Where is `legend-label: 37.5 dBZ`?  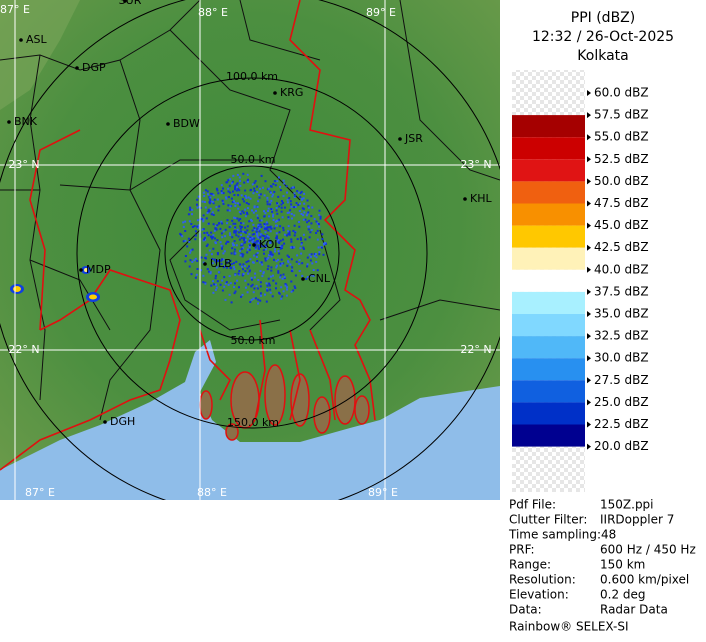 legend-label: 37.5 dBZ is located at coordinates (621, 291).